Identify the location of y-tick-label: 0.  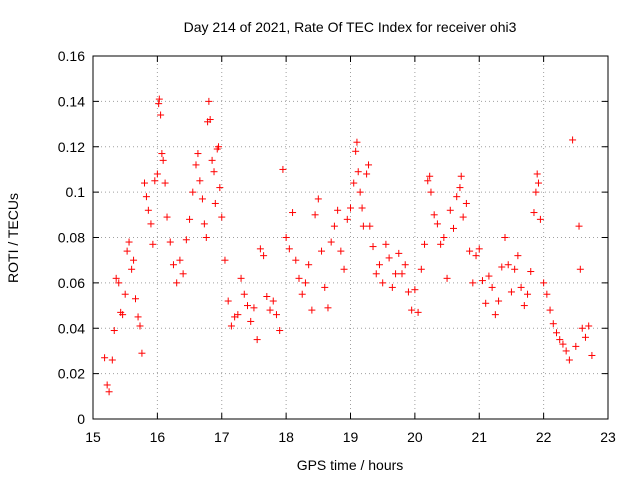
(81, 419).